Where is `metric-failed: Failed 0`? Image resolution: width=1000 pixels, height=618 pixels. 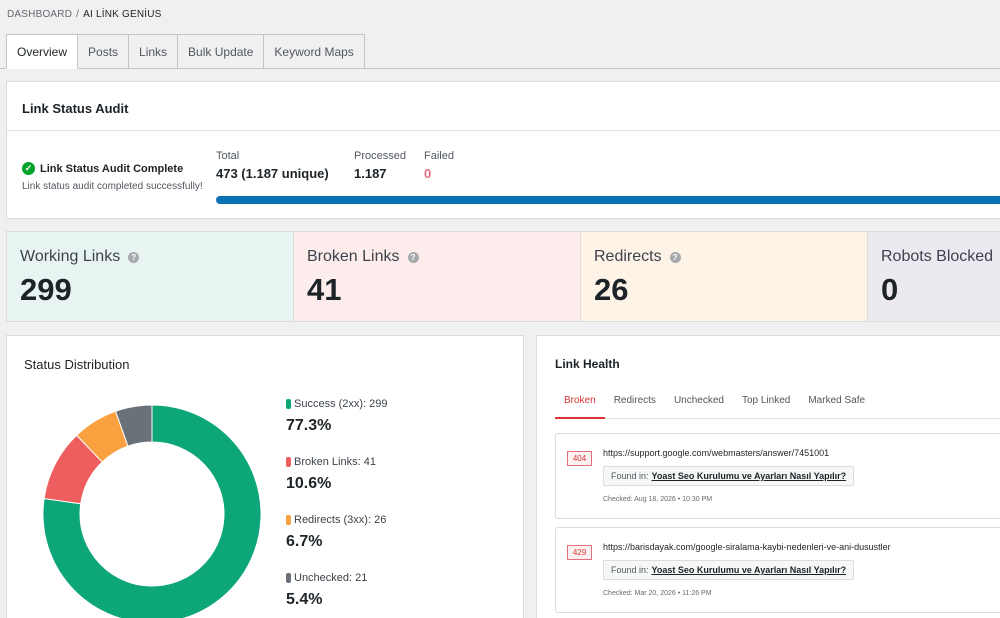
metric-failed: Failed 0 is located at coordinates (439, 165).